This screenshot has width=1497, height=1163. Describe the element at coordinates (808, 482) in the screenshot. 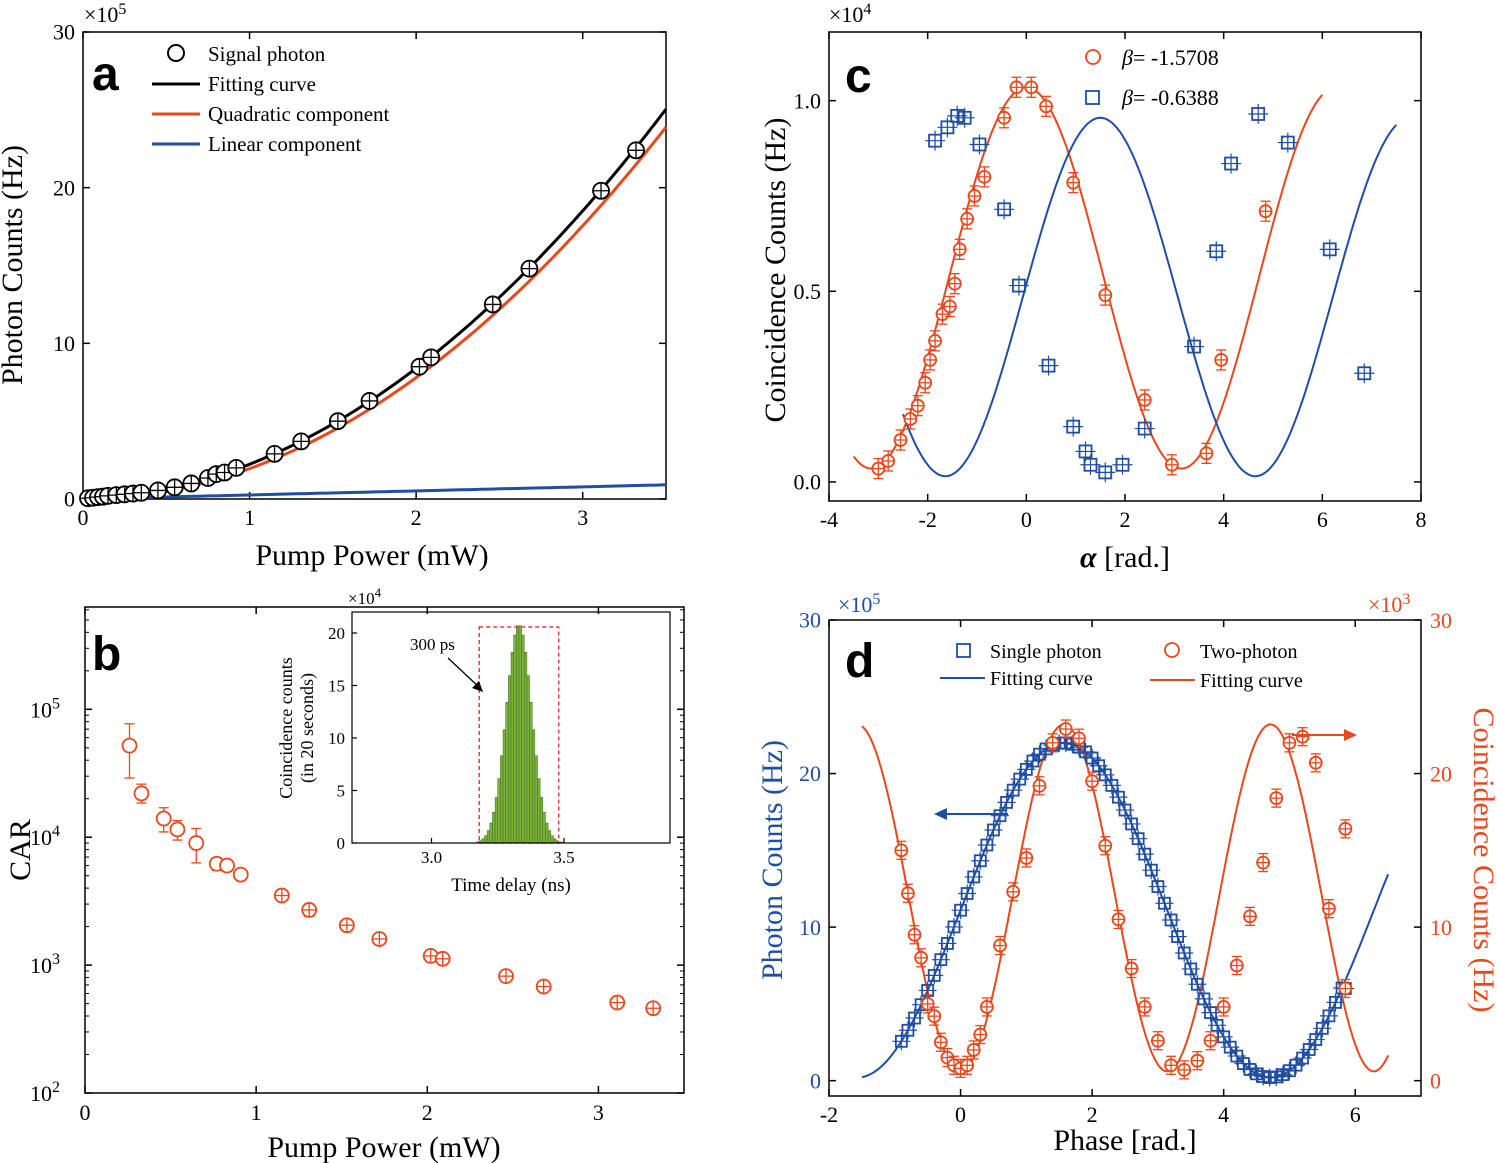

I see `panel-c-ytick-label: 0.0` at that location.